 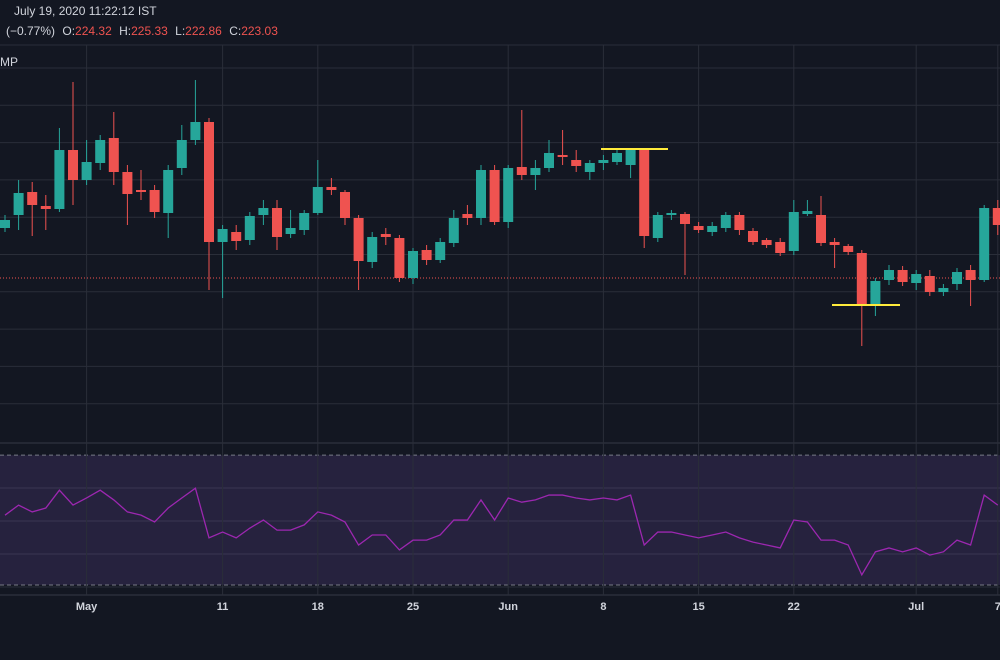 What do you see at coordinates (180, 31) in the screenshot?
I see `l-label: L:` at bounding box center [180, 31].